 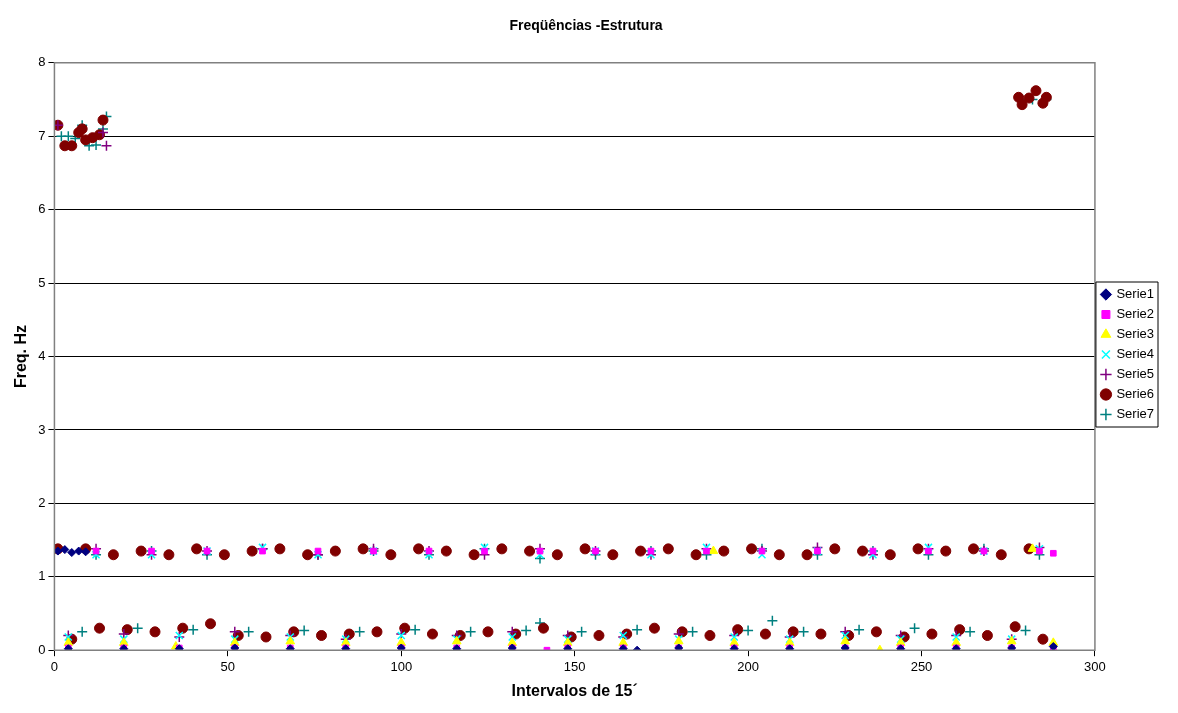 What do you see at coordinates (574, 690) in the screenshot?
I see `x-axis-title: Intervalos de 15´` at bounding box center [574, 690].